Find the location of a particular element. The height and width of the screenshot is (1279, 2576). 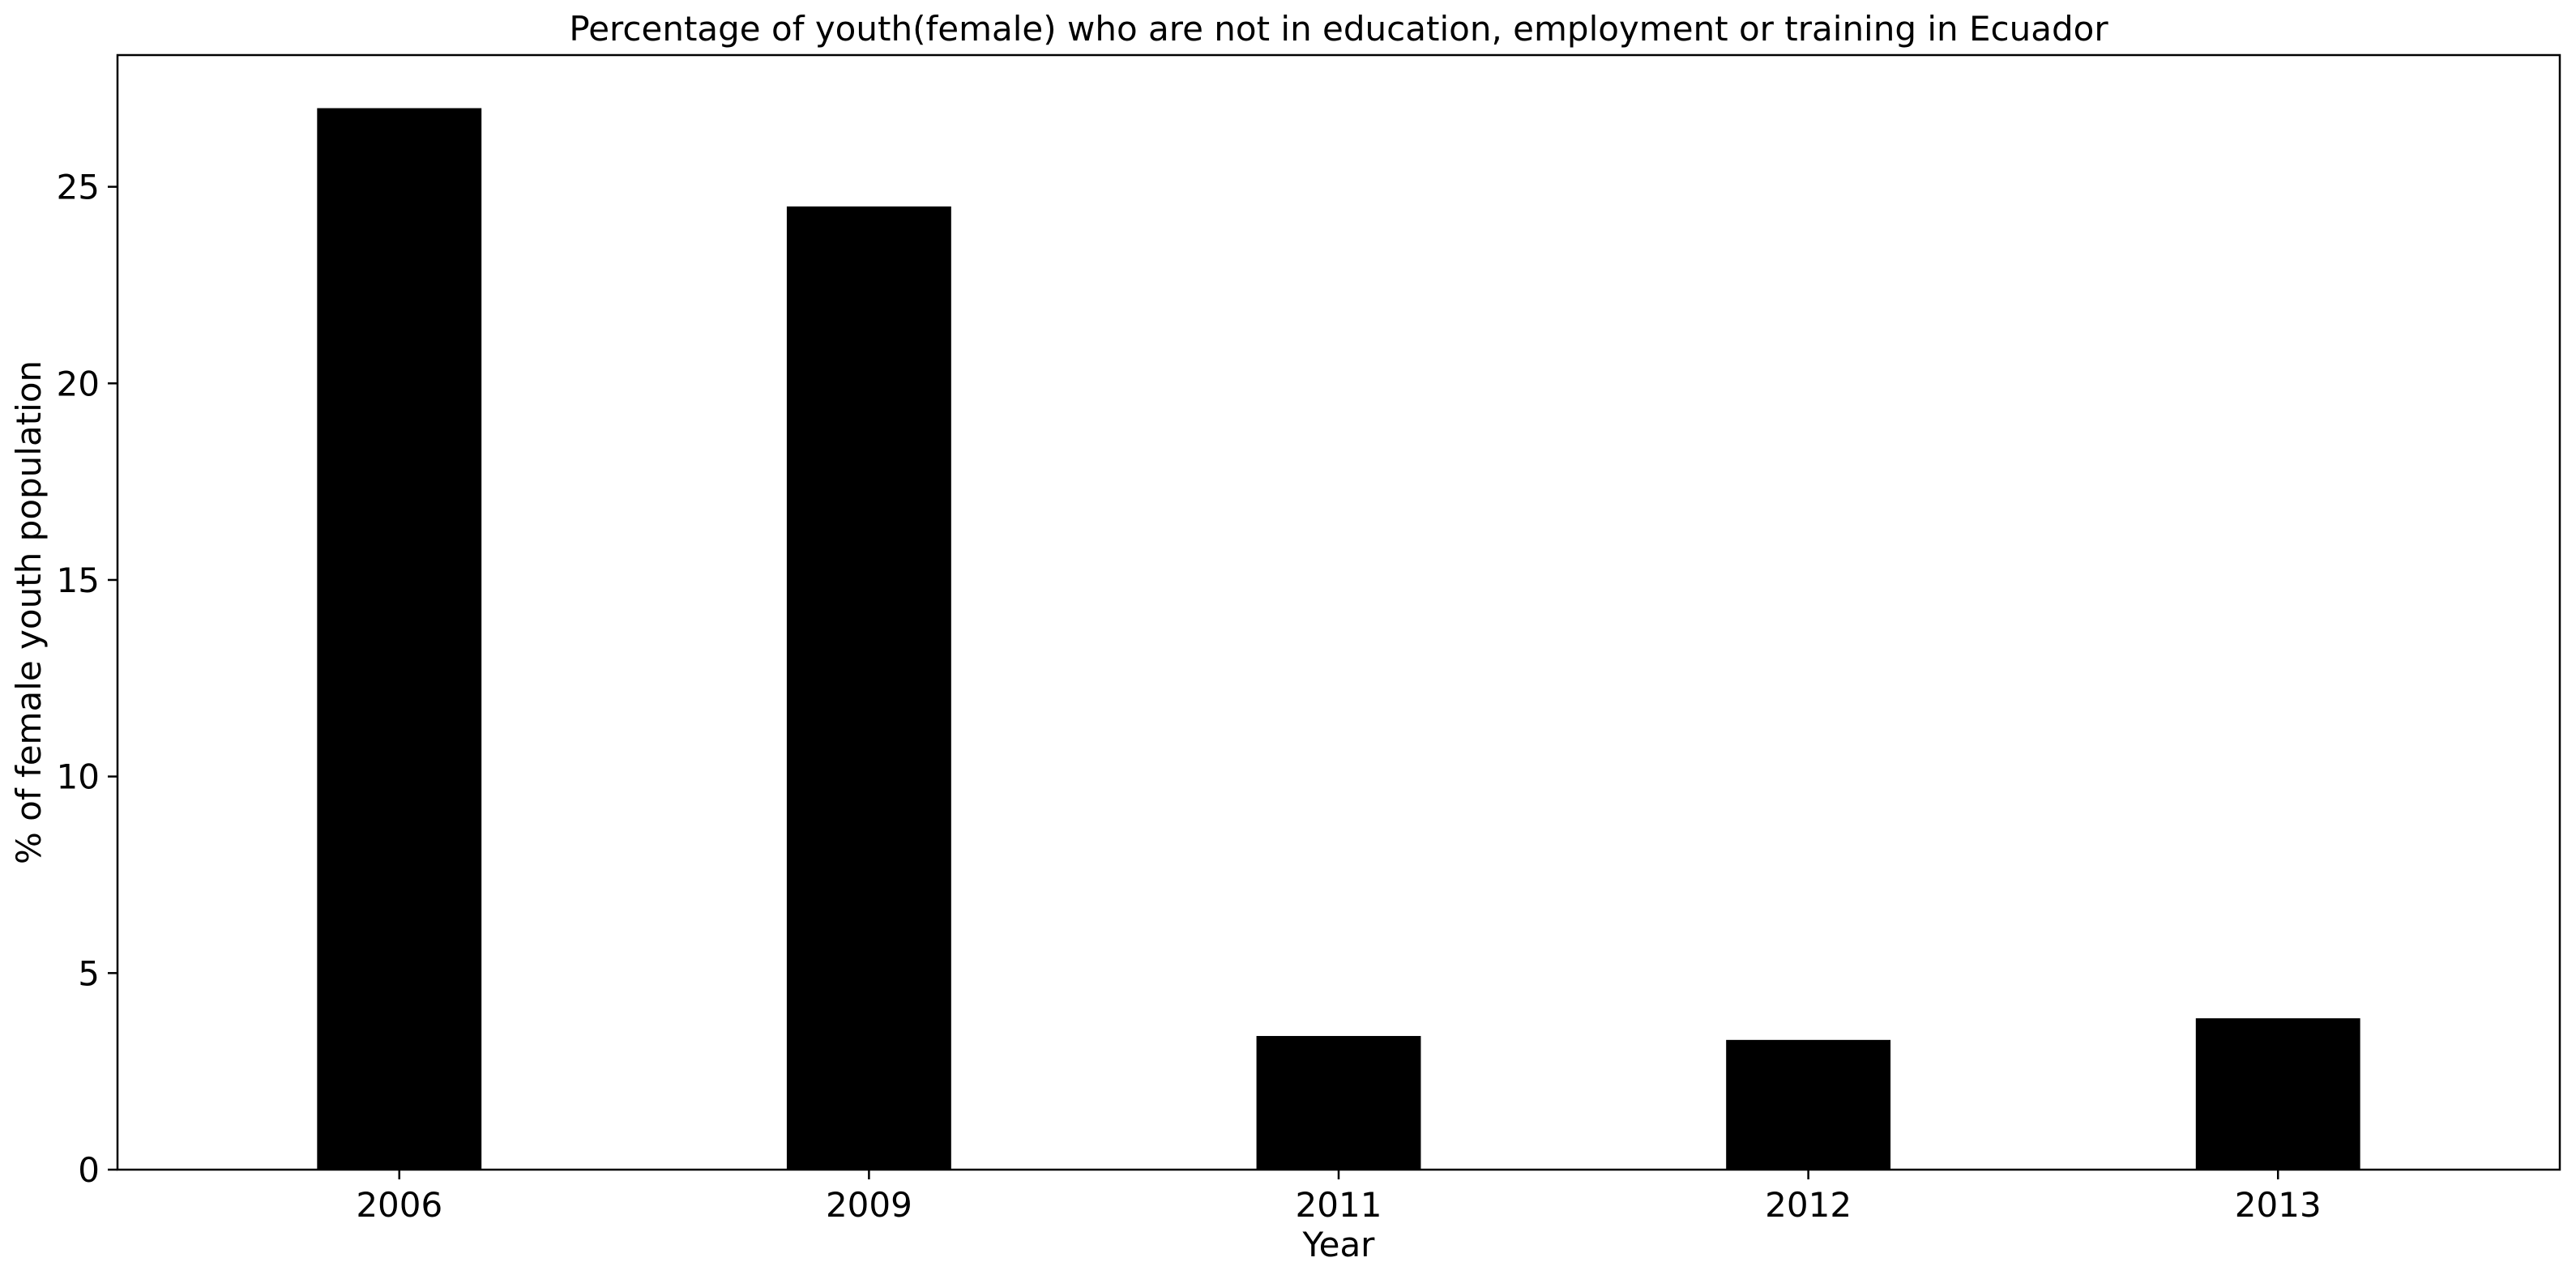

bar-2013 is located at coordinates (2277, 1094).